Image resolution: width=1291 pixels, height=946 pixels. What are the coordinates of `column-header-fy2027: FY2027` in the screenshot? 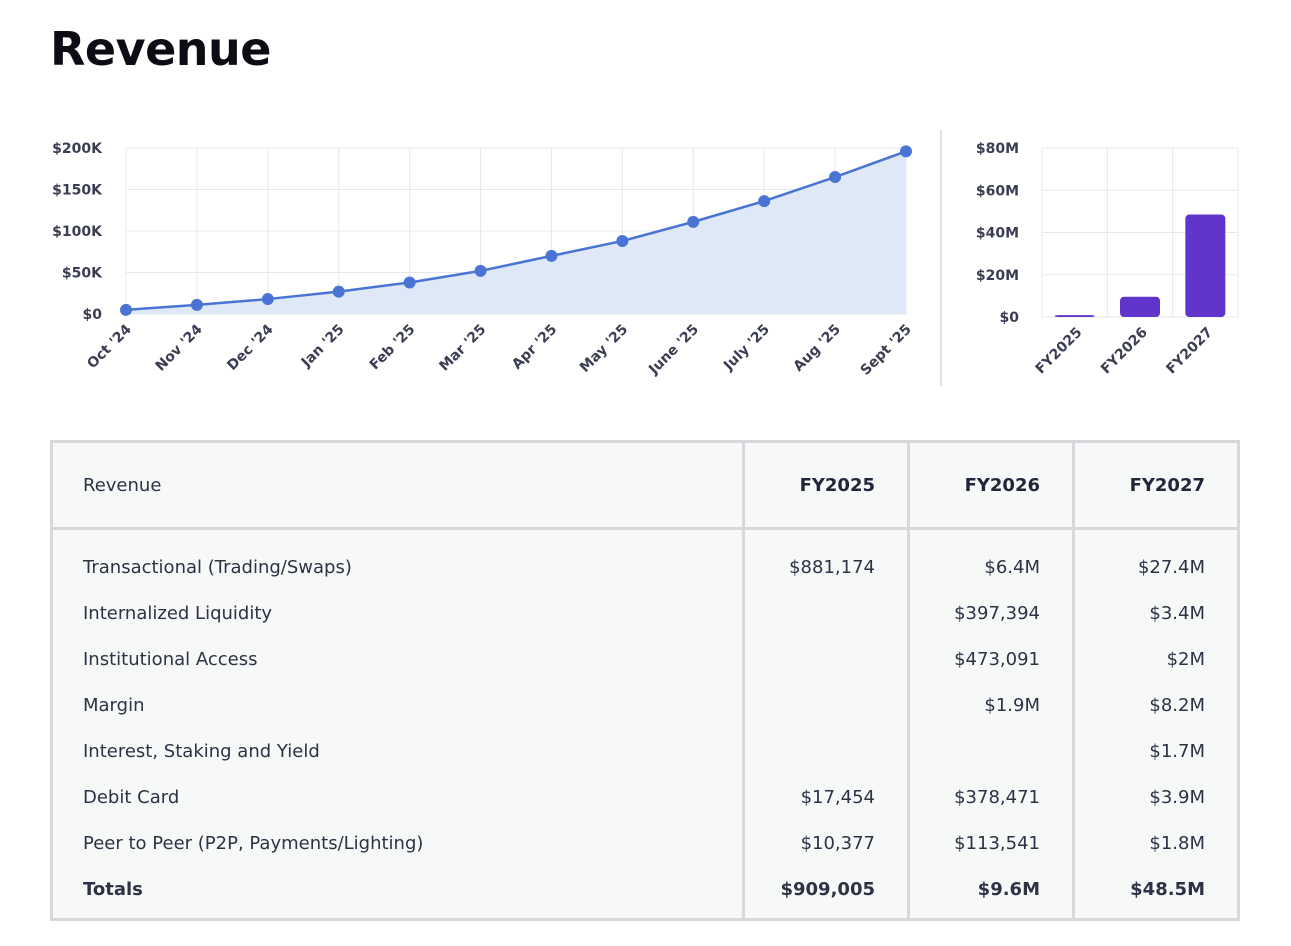 It's located at (1156, 485).